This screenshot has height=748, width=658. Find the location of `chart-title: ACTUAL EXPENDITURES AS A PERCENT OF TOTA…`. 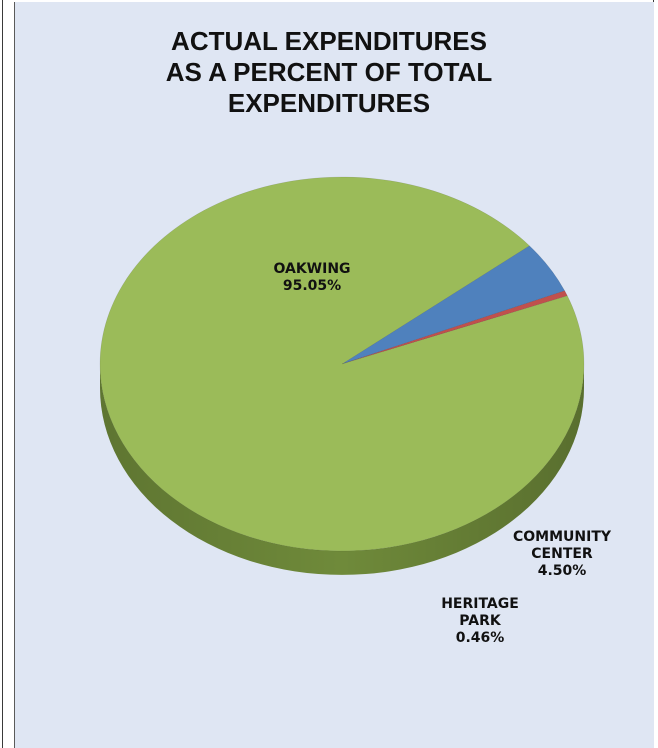

chart-title: ACTUAL EXPENDITURES AS A PERCENT OF TOTA… is located at coordinates (329, 72).